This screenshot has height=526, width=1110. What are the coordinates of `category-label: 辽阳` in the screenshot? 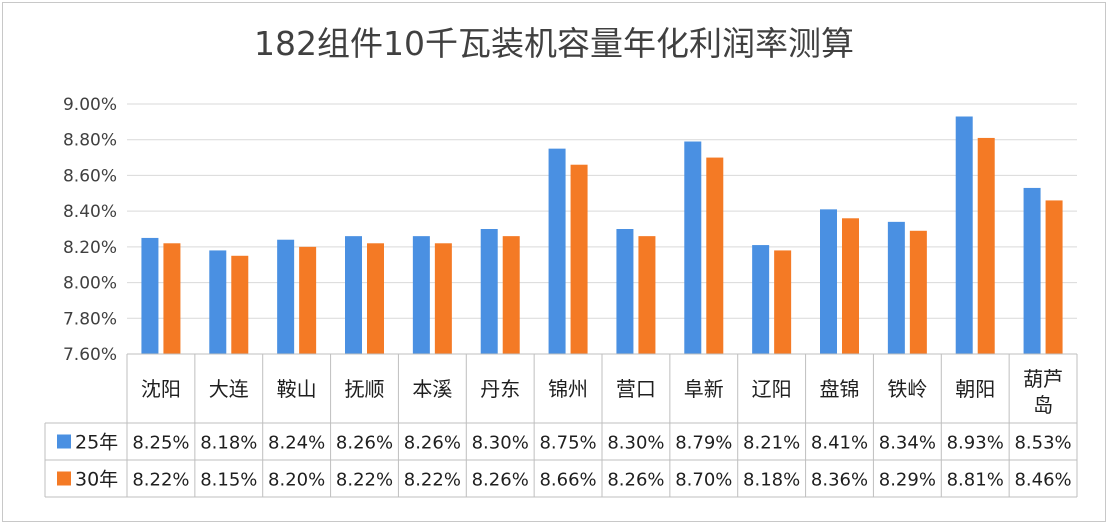 It's located at (772, 389).